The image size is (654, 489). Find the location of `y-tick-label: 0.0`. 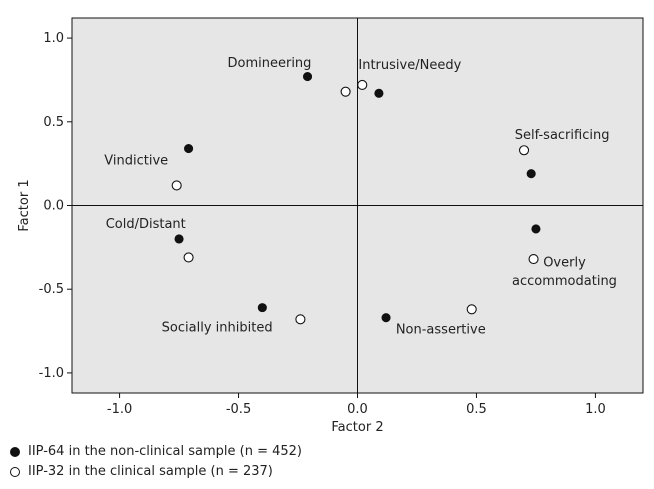

y-tick-label: 0.0 is located at coordinates (53, 206).